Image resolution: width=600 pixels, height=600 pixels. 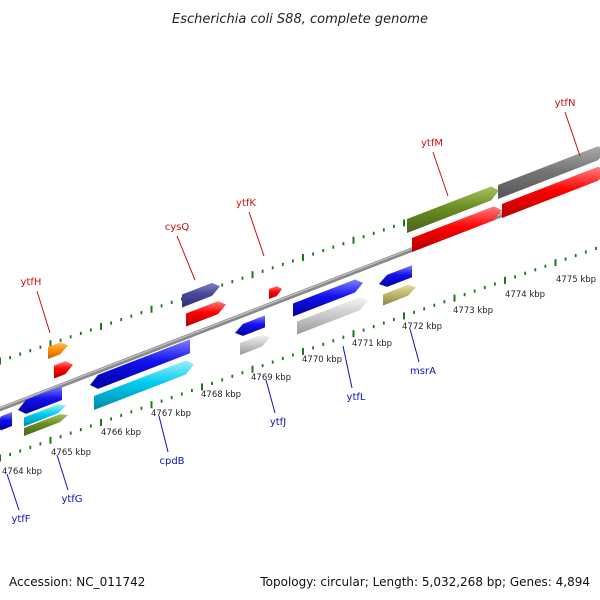 I want to click on gene-feature-ytfE-gene, so click(x=40, y=400).